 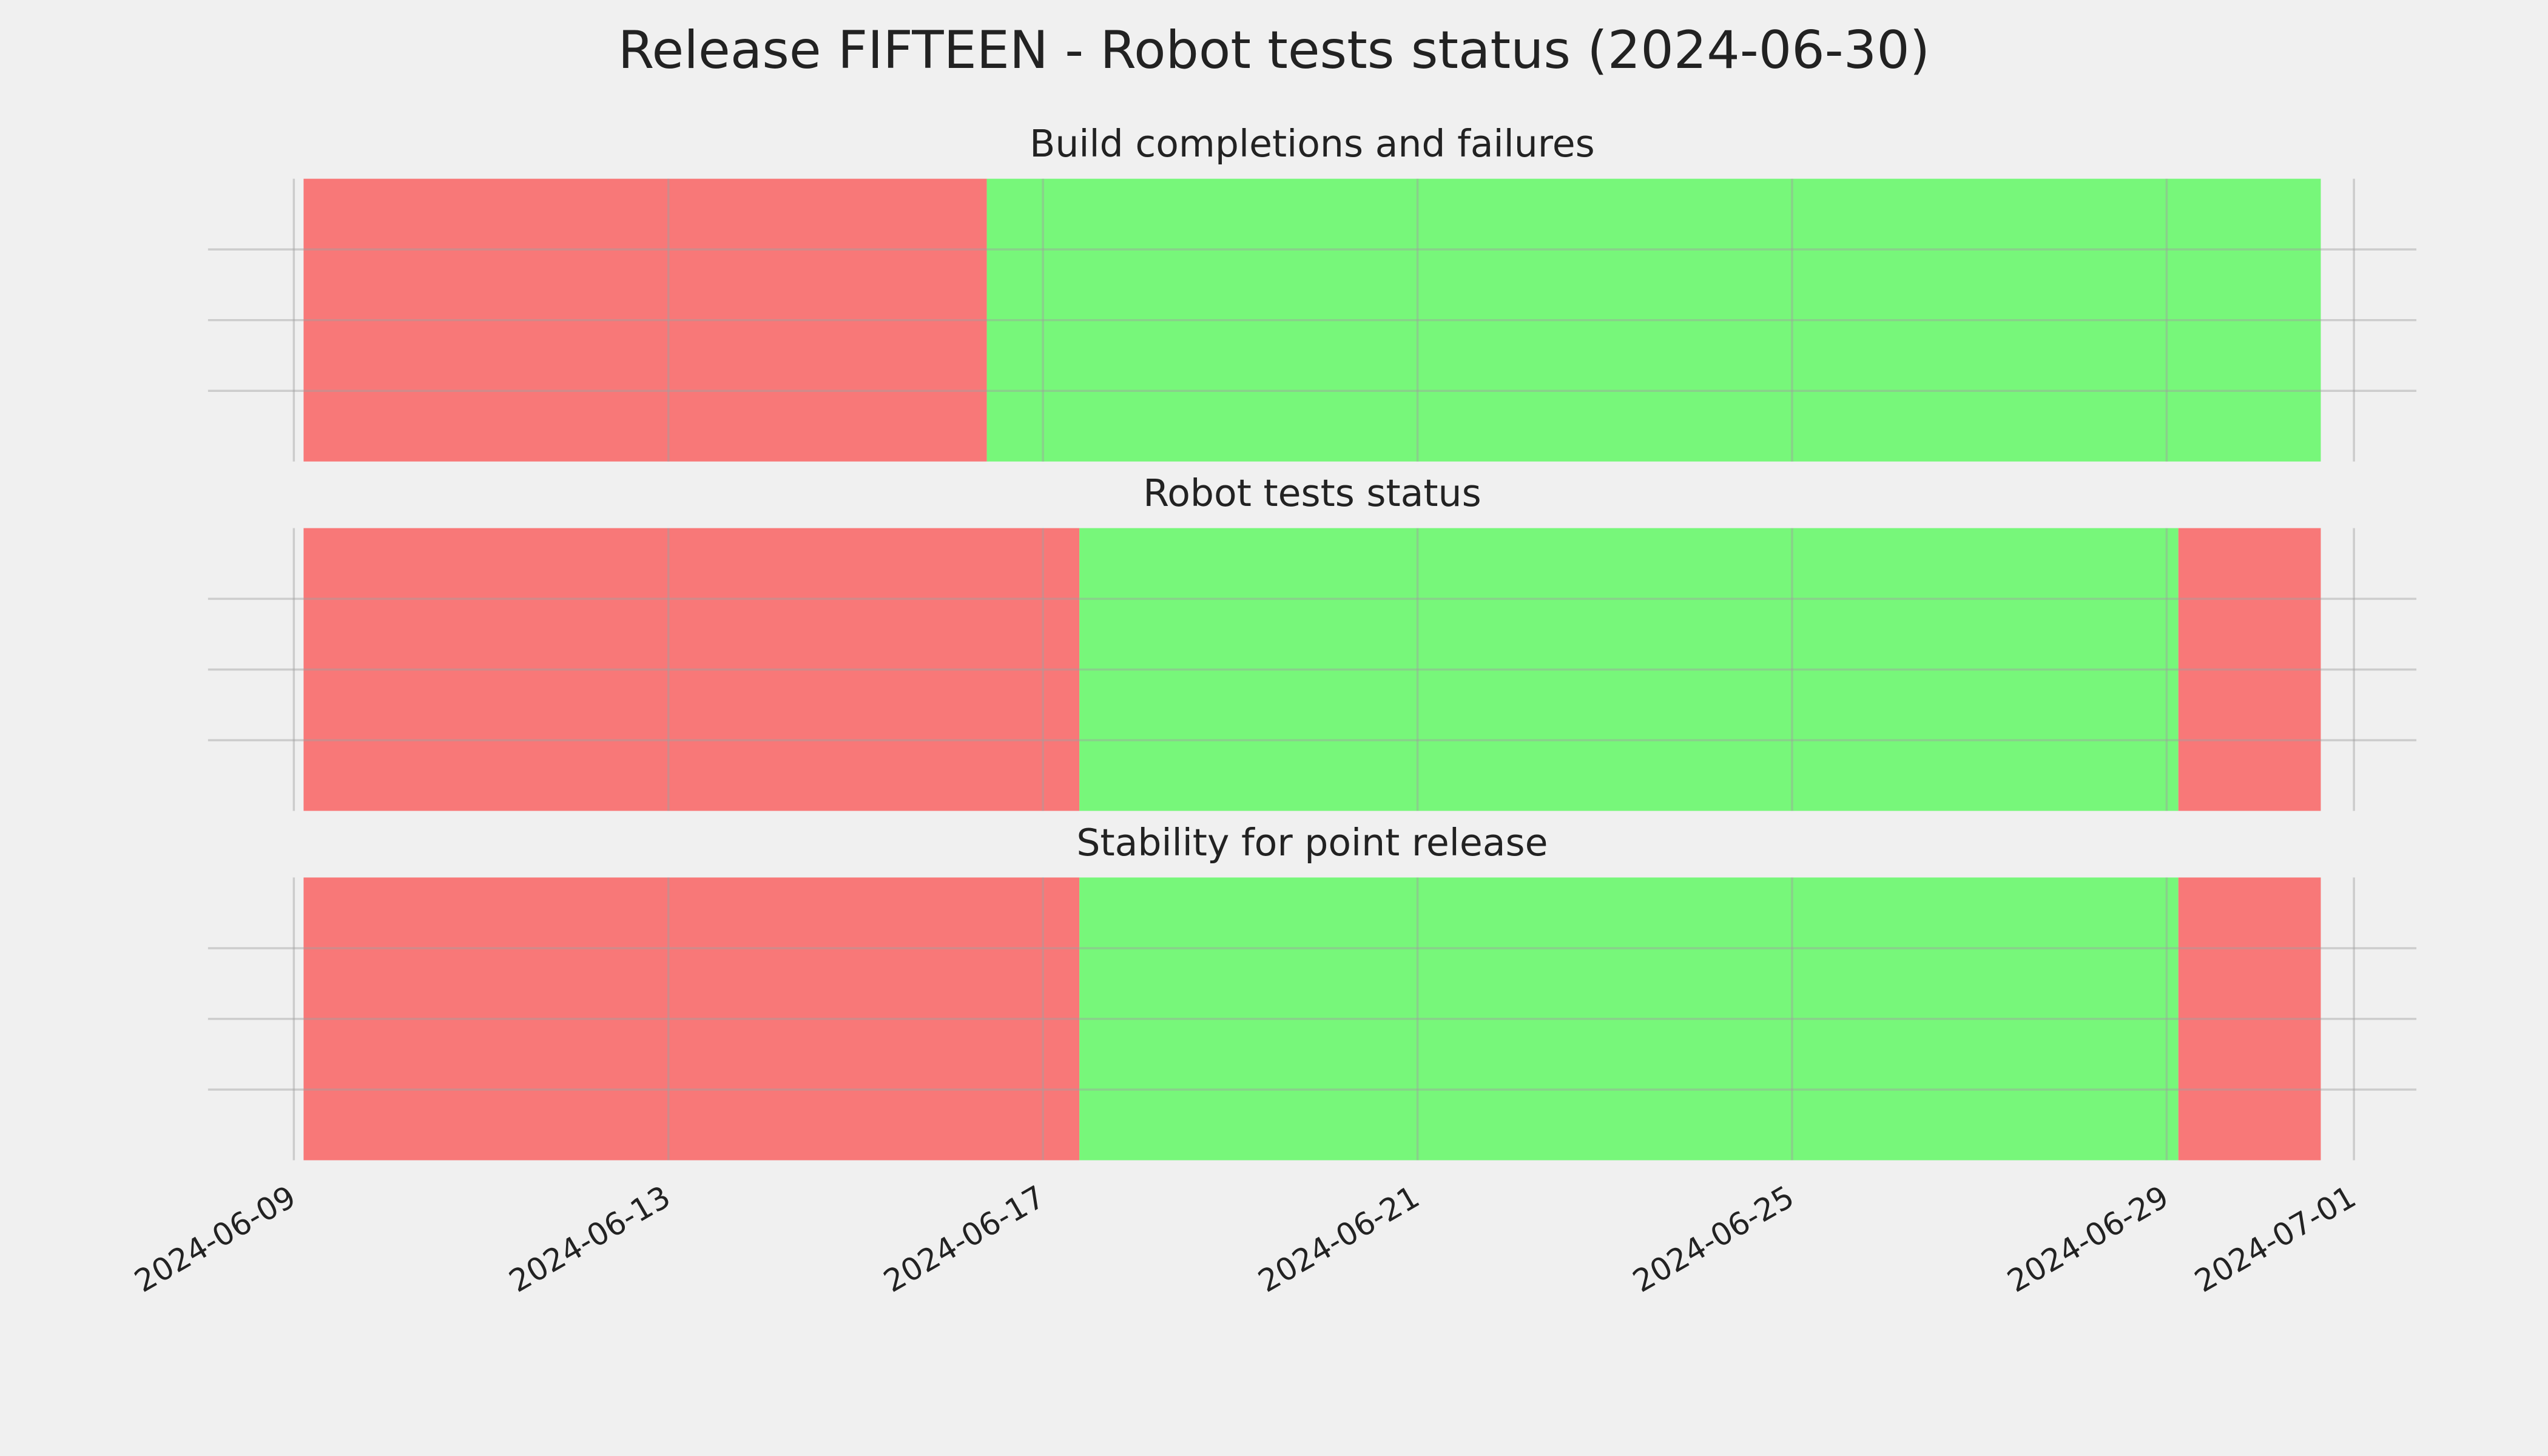 What do you see at coordinates (1312, 842) in the screenshot?
I see `subplot-title: Stability for point release` at bounding box center [1312, 842].